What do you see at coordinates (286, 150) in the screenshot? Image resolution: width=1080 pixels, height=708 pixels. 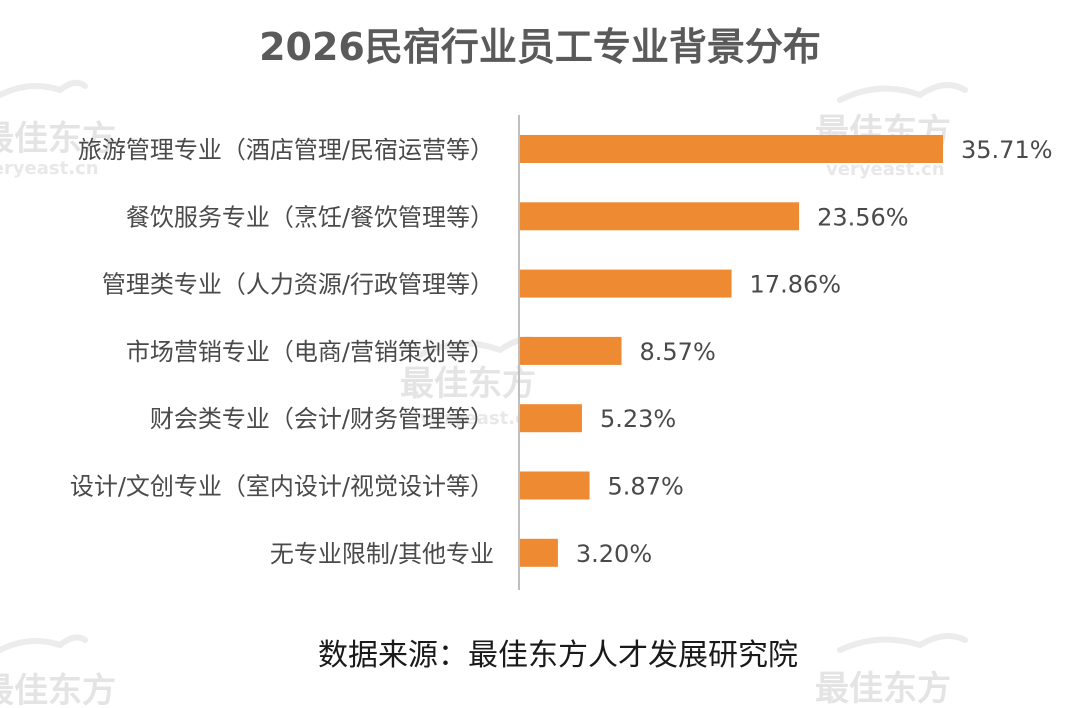 I see `category-label: 旅游管理专业（酒店管理/民宿运营等）` at bounding box center [286, 150].